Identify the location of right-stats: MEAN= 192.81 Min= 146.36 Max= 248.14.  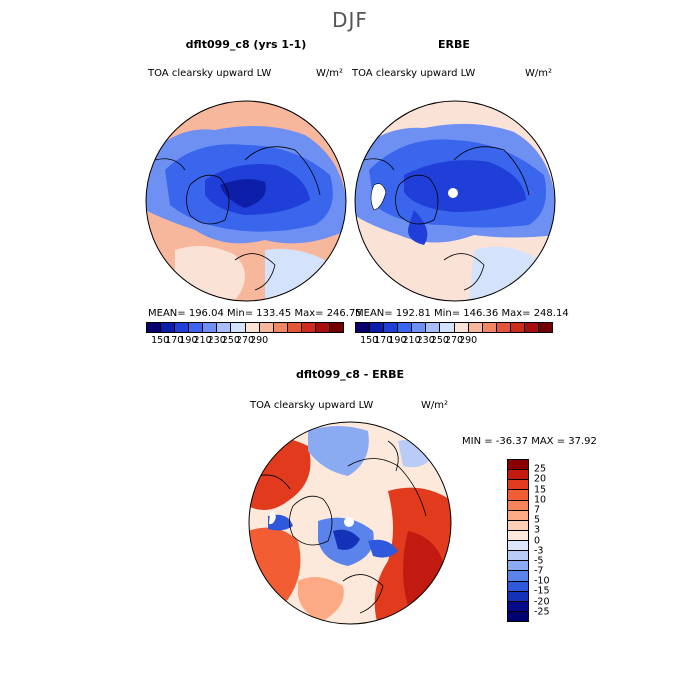
(462, 313).